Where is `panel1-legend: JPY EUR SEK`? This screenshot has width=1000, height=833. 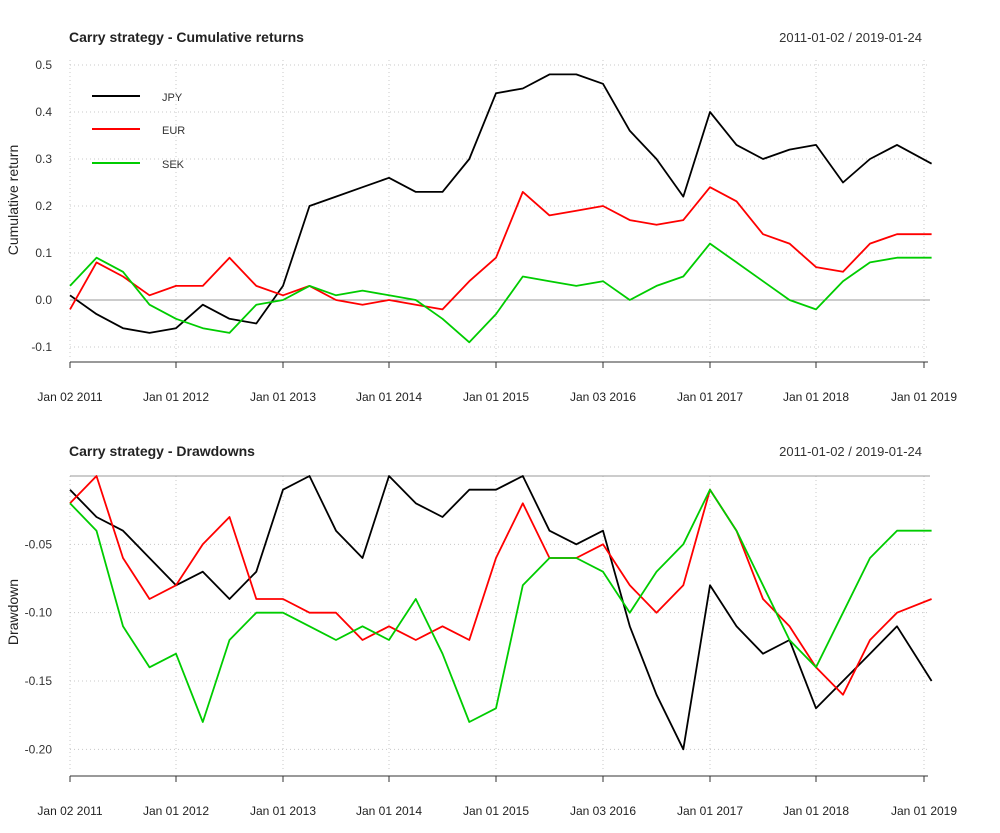 panel1-legend: JPY EUR SEK is located at coordinates (138, 131).